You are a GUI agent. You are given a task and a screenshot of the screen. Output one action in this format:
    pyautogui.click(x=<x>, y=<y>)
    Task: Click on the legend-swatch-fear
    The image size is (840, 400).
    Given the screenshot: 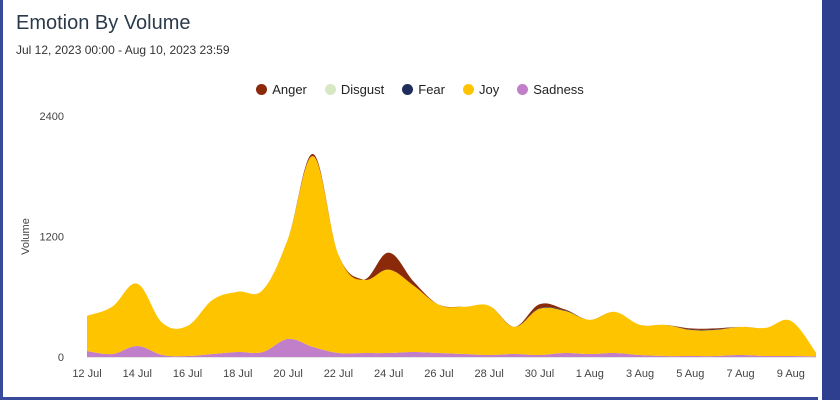 What is the action you would take?
    pyautogui.click(x=408, y=89)
    